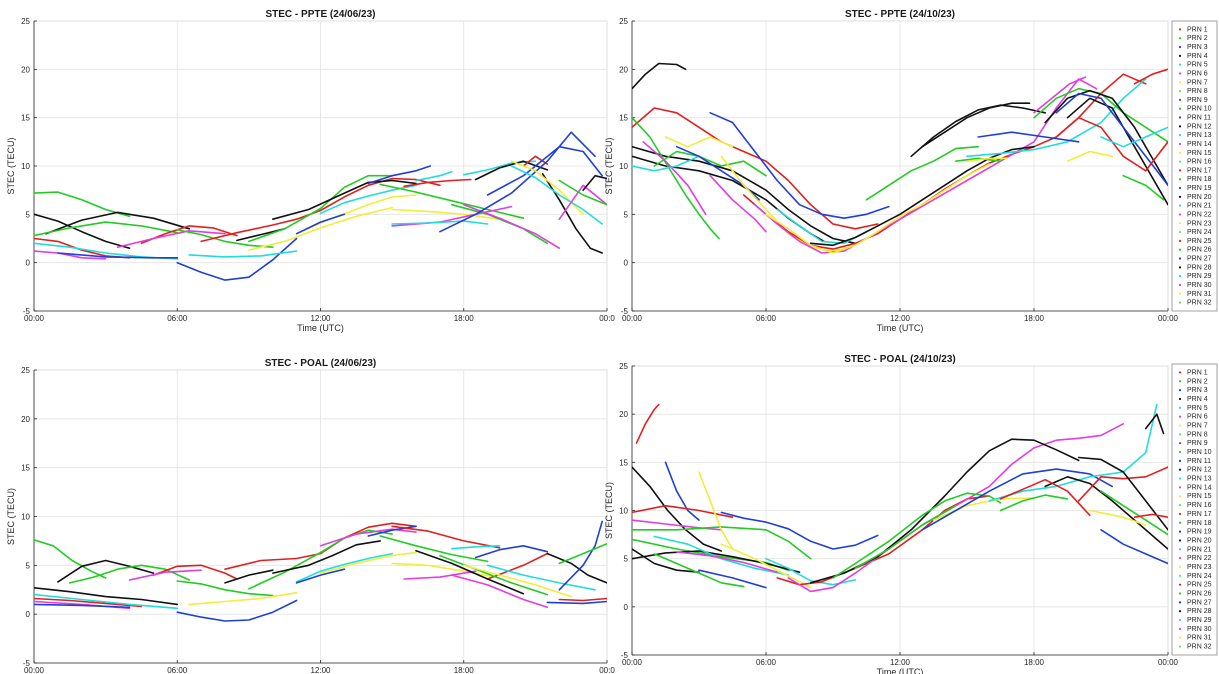  I want to click on legend-entry: PRN 9, so click(1197, 443).